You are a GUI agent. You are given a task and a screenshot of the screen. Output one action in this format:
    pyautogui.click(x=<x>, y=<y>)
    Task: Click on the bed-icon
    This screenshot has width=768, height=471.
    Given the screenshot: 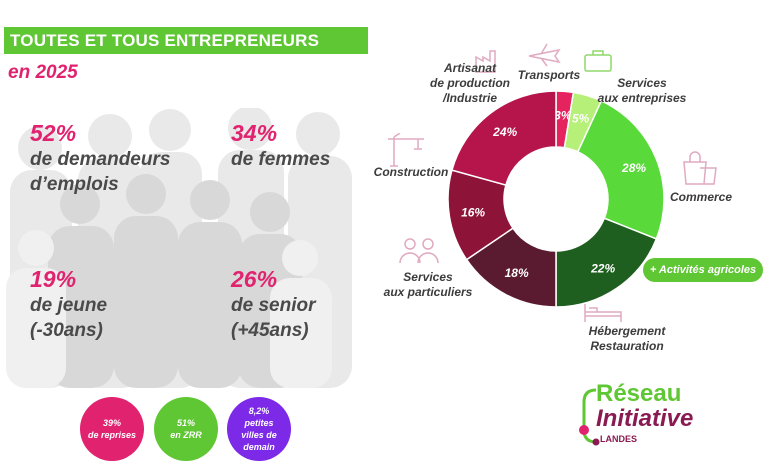 What is the action you would take?
    pyautogui.click(x=603, y=313)
    